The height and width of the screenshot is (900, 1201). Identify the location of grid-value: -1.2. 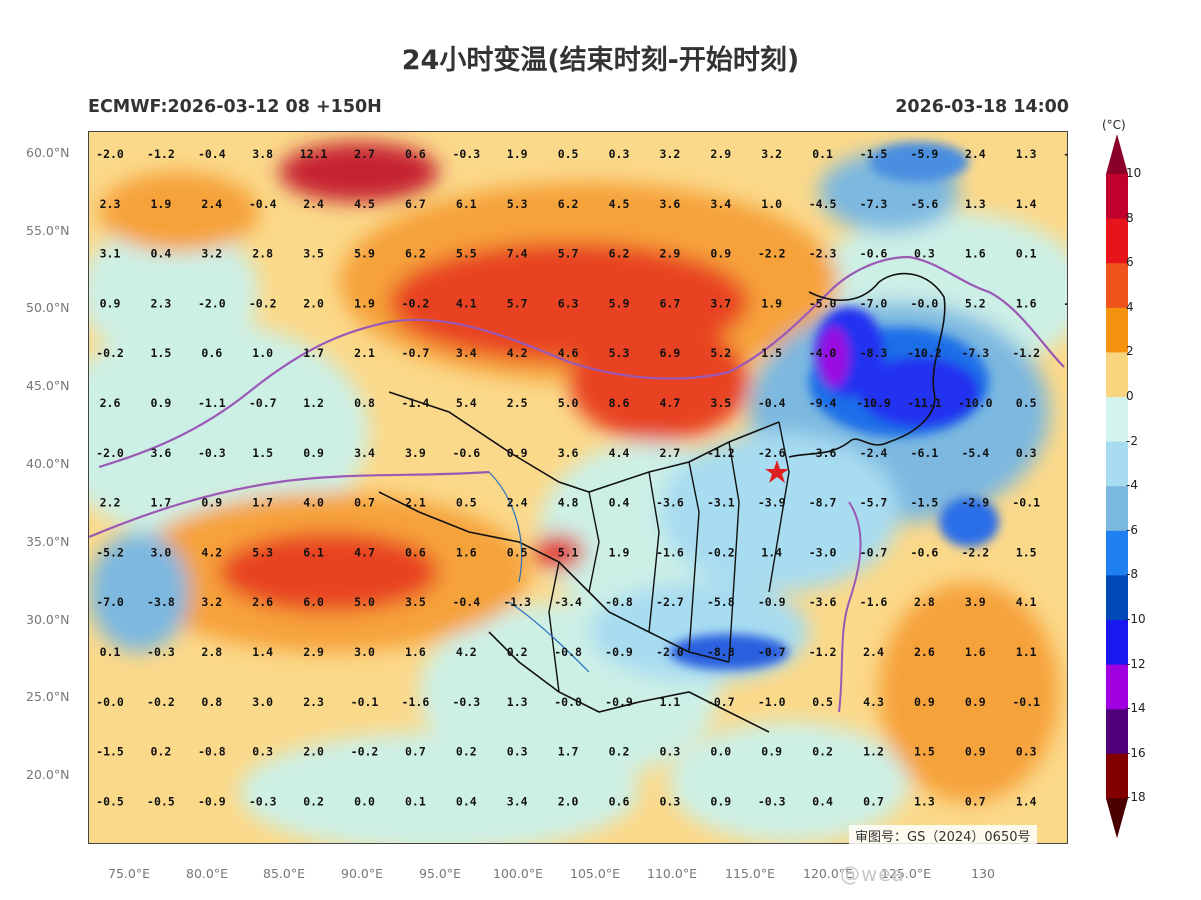
(161, 154).